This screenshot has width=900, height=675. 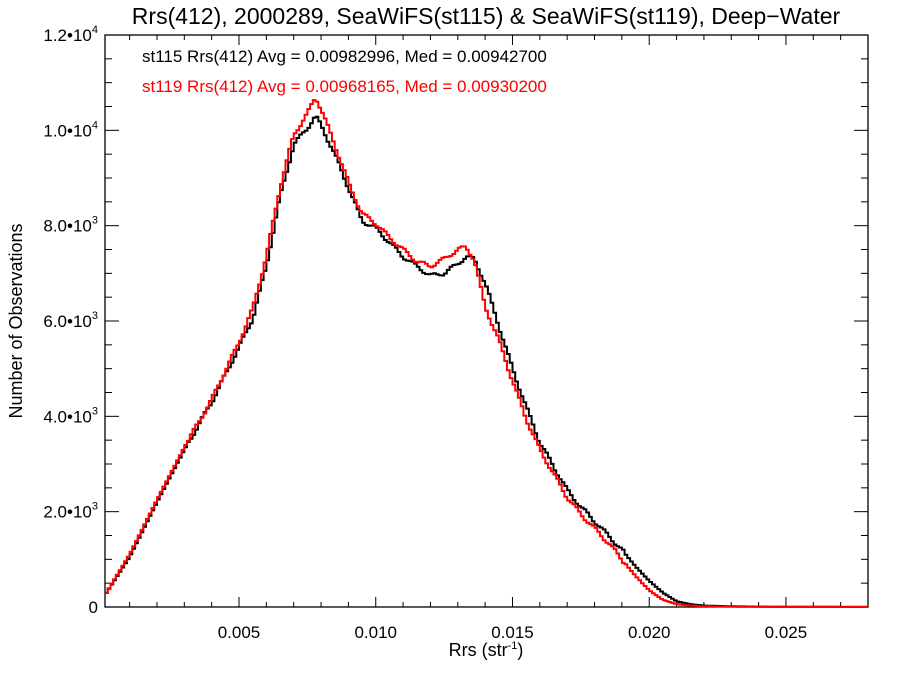 I want to click on y-tick-label: 1.2•104, so click(x=70, y=34).